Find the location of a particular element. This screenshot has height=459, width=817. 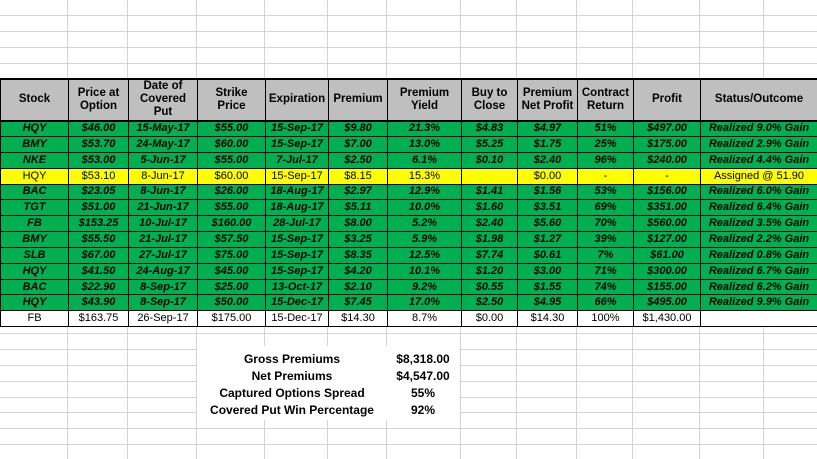

table-cell: 21-Jun-17 is located at coordinates (163, 208).